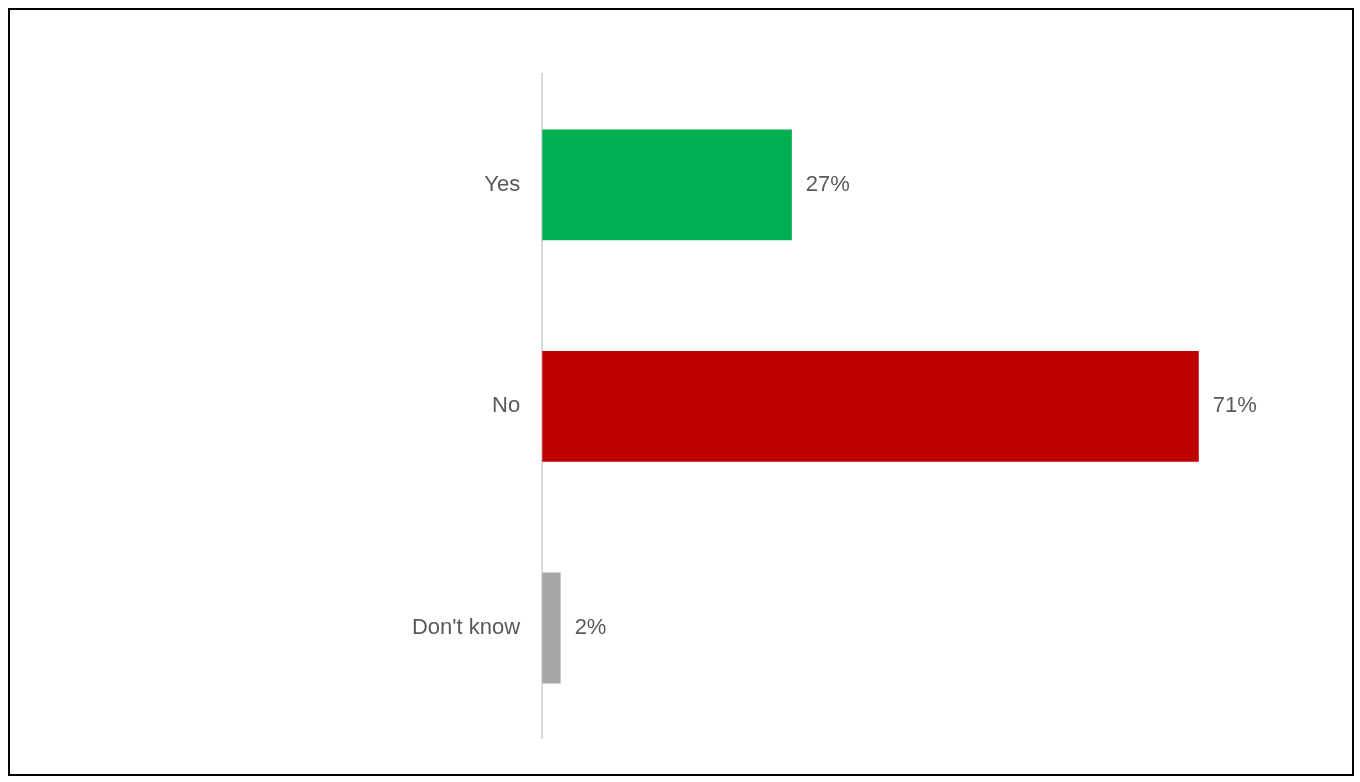 The width and height of the screenshot is (1360, 782). I want to click on y-tick-label: Don't know, so click(466, 627).